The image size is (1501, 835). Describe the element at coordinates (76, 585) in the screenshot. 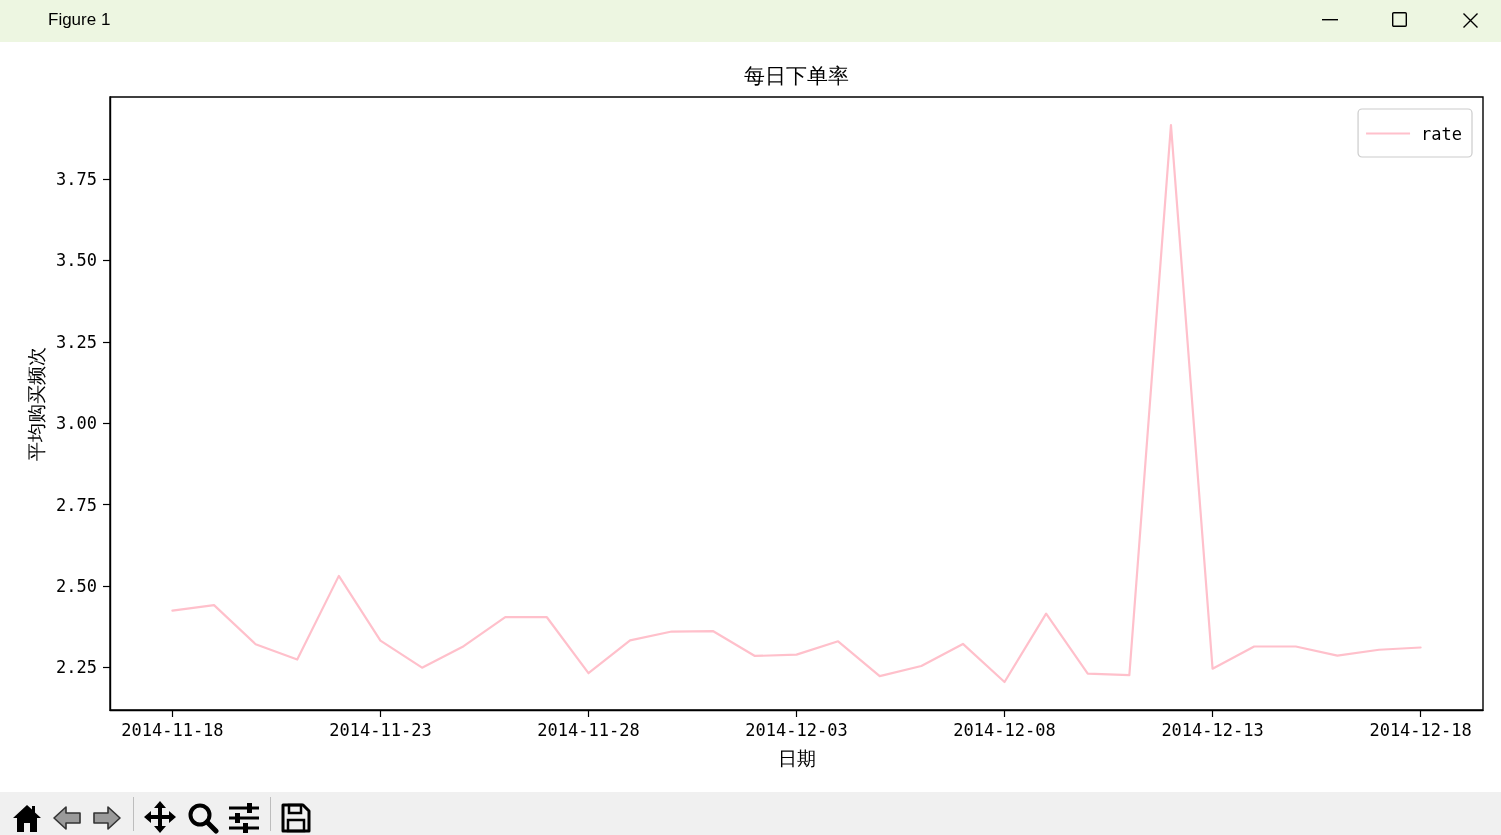

I see `y-tick-label: 2.50` at that location.